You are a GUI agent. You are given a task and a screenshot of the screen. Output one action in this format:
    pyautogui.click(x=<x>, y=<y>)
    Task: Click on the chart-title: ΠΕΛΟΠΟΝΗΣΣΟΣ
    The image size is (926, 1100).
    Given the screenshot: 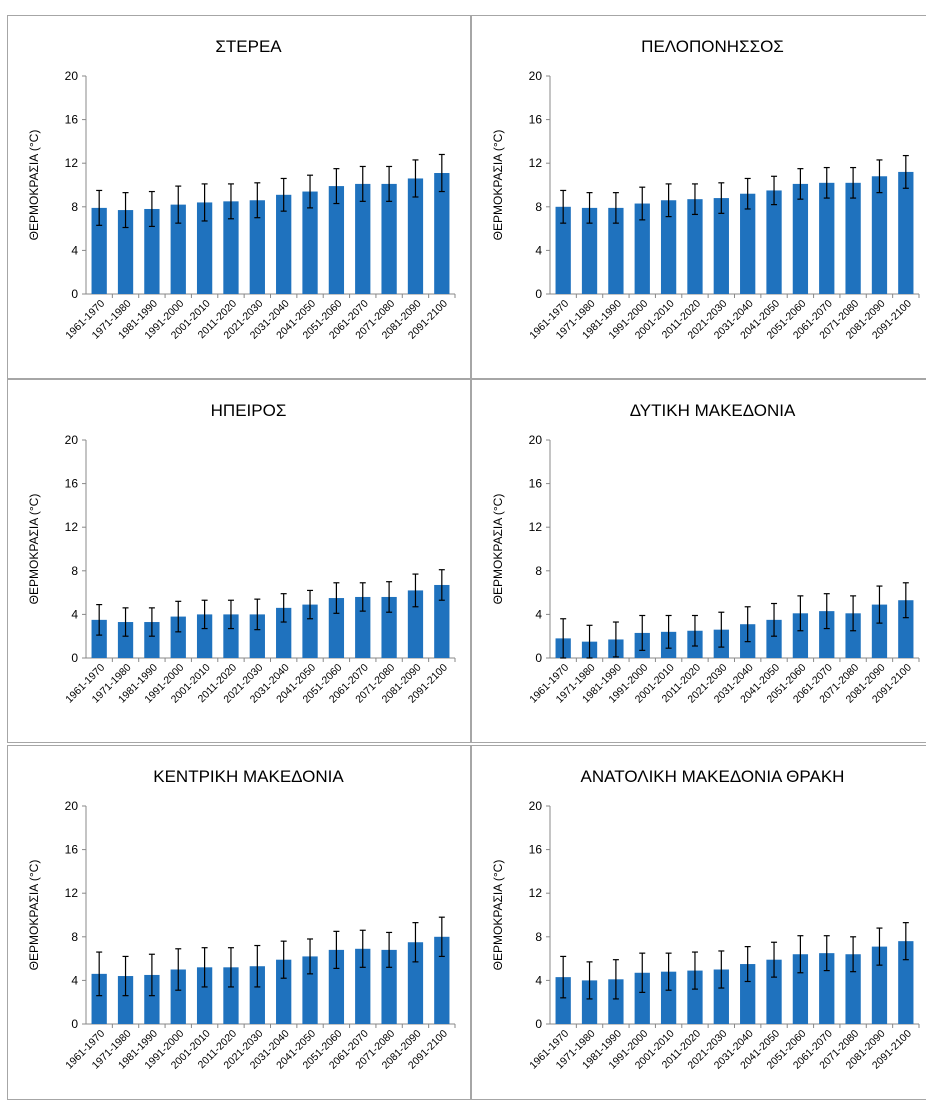 What is the action you would take?
    pyautogui.click(x=712, y=46)
    